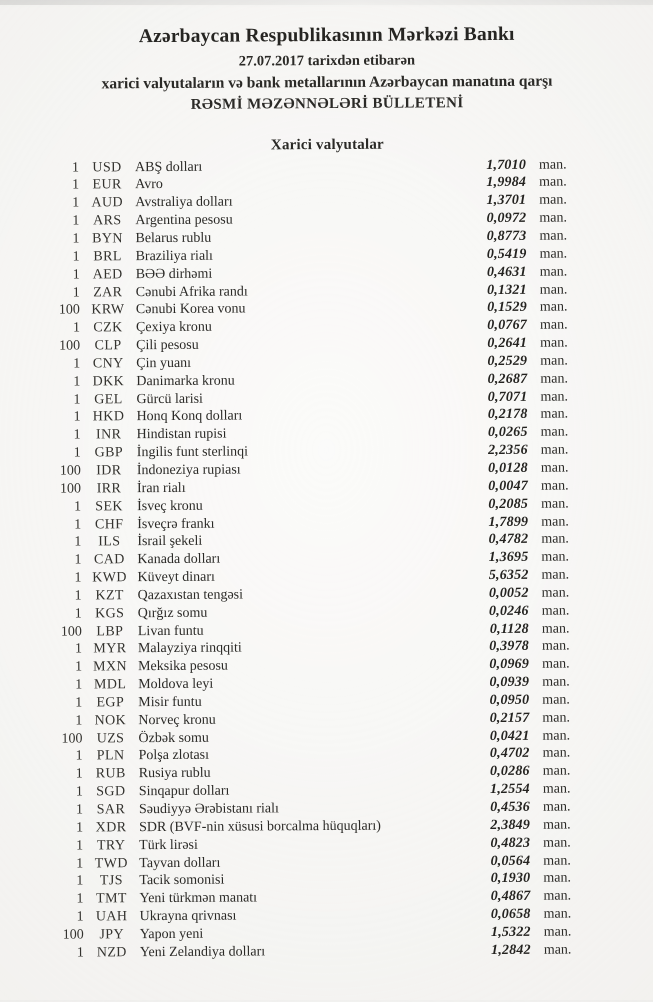 Image resolution: width=653 pixels, height=1002 pixels. Describe the element at coordinates (174, 756) in the screenshot. I see `currency-name: Polşa zlotası` at that location.